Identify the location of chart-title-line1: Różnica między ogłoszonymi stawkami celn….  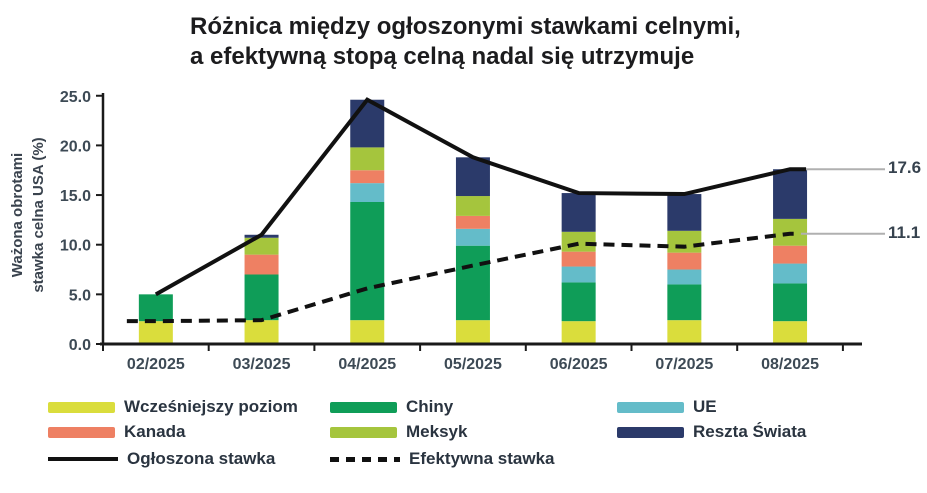
(465, 26).